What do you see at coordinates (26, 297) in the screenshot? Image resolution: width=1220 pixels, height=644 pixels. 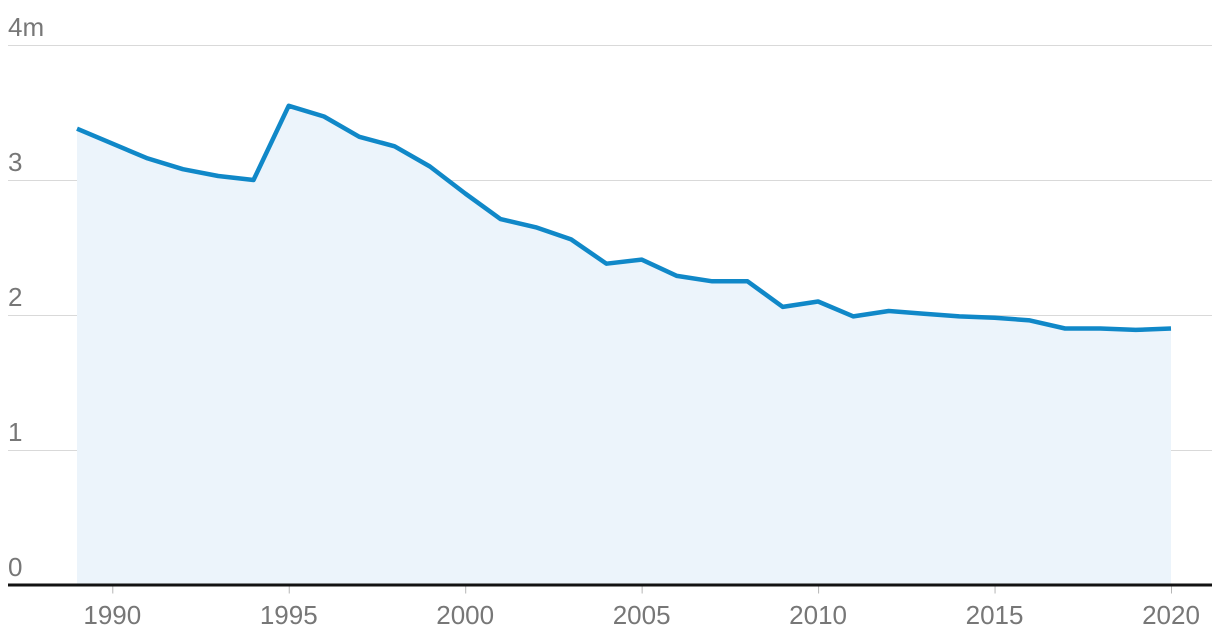 I see `y-axis-labels: 0 1 2 3 4m` at bounding box center [26, 297].